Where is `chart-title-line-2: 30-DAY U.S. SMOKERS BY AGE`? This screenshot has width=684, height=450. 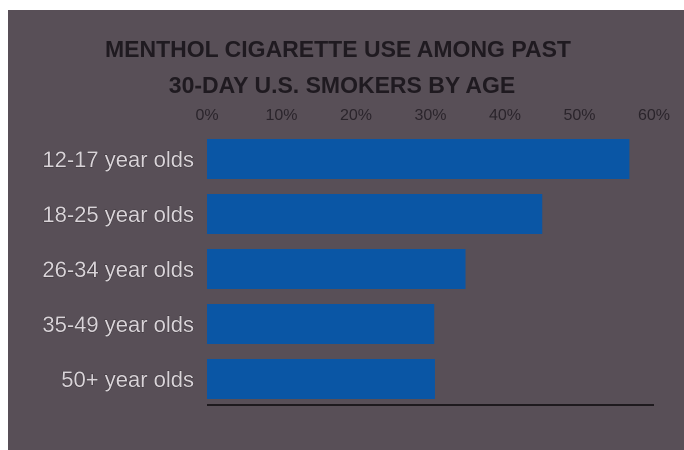
chart-title-line-2: 30-DAY U.S. SMOKERS BY AGE is located at coordinates (342, 85).